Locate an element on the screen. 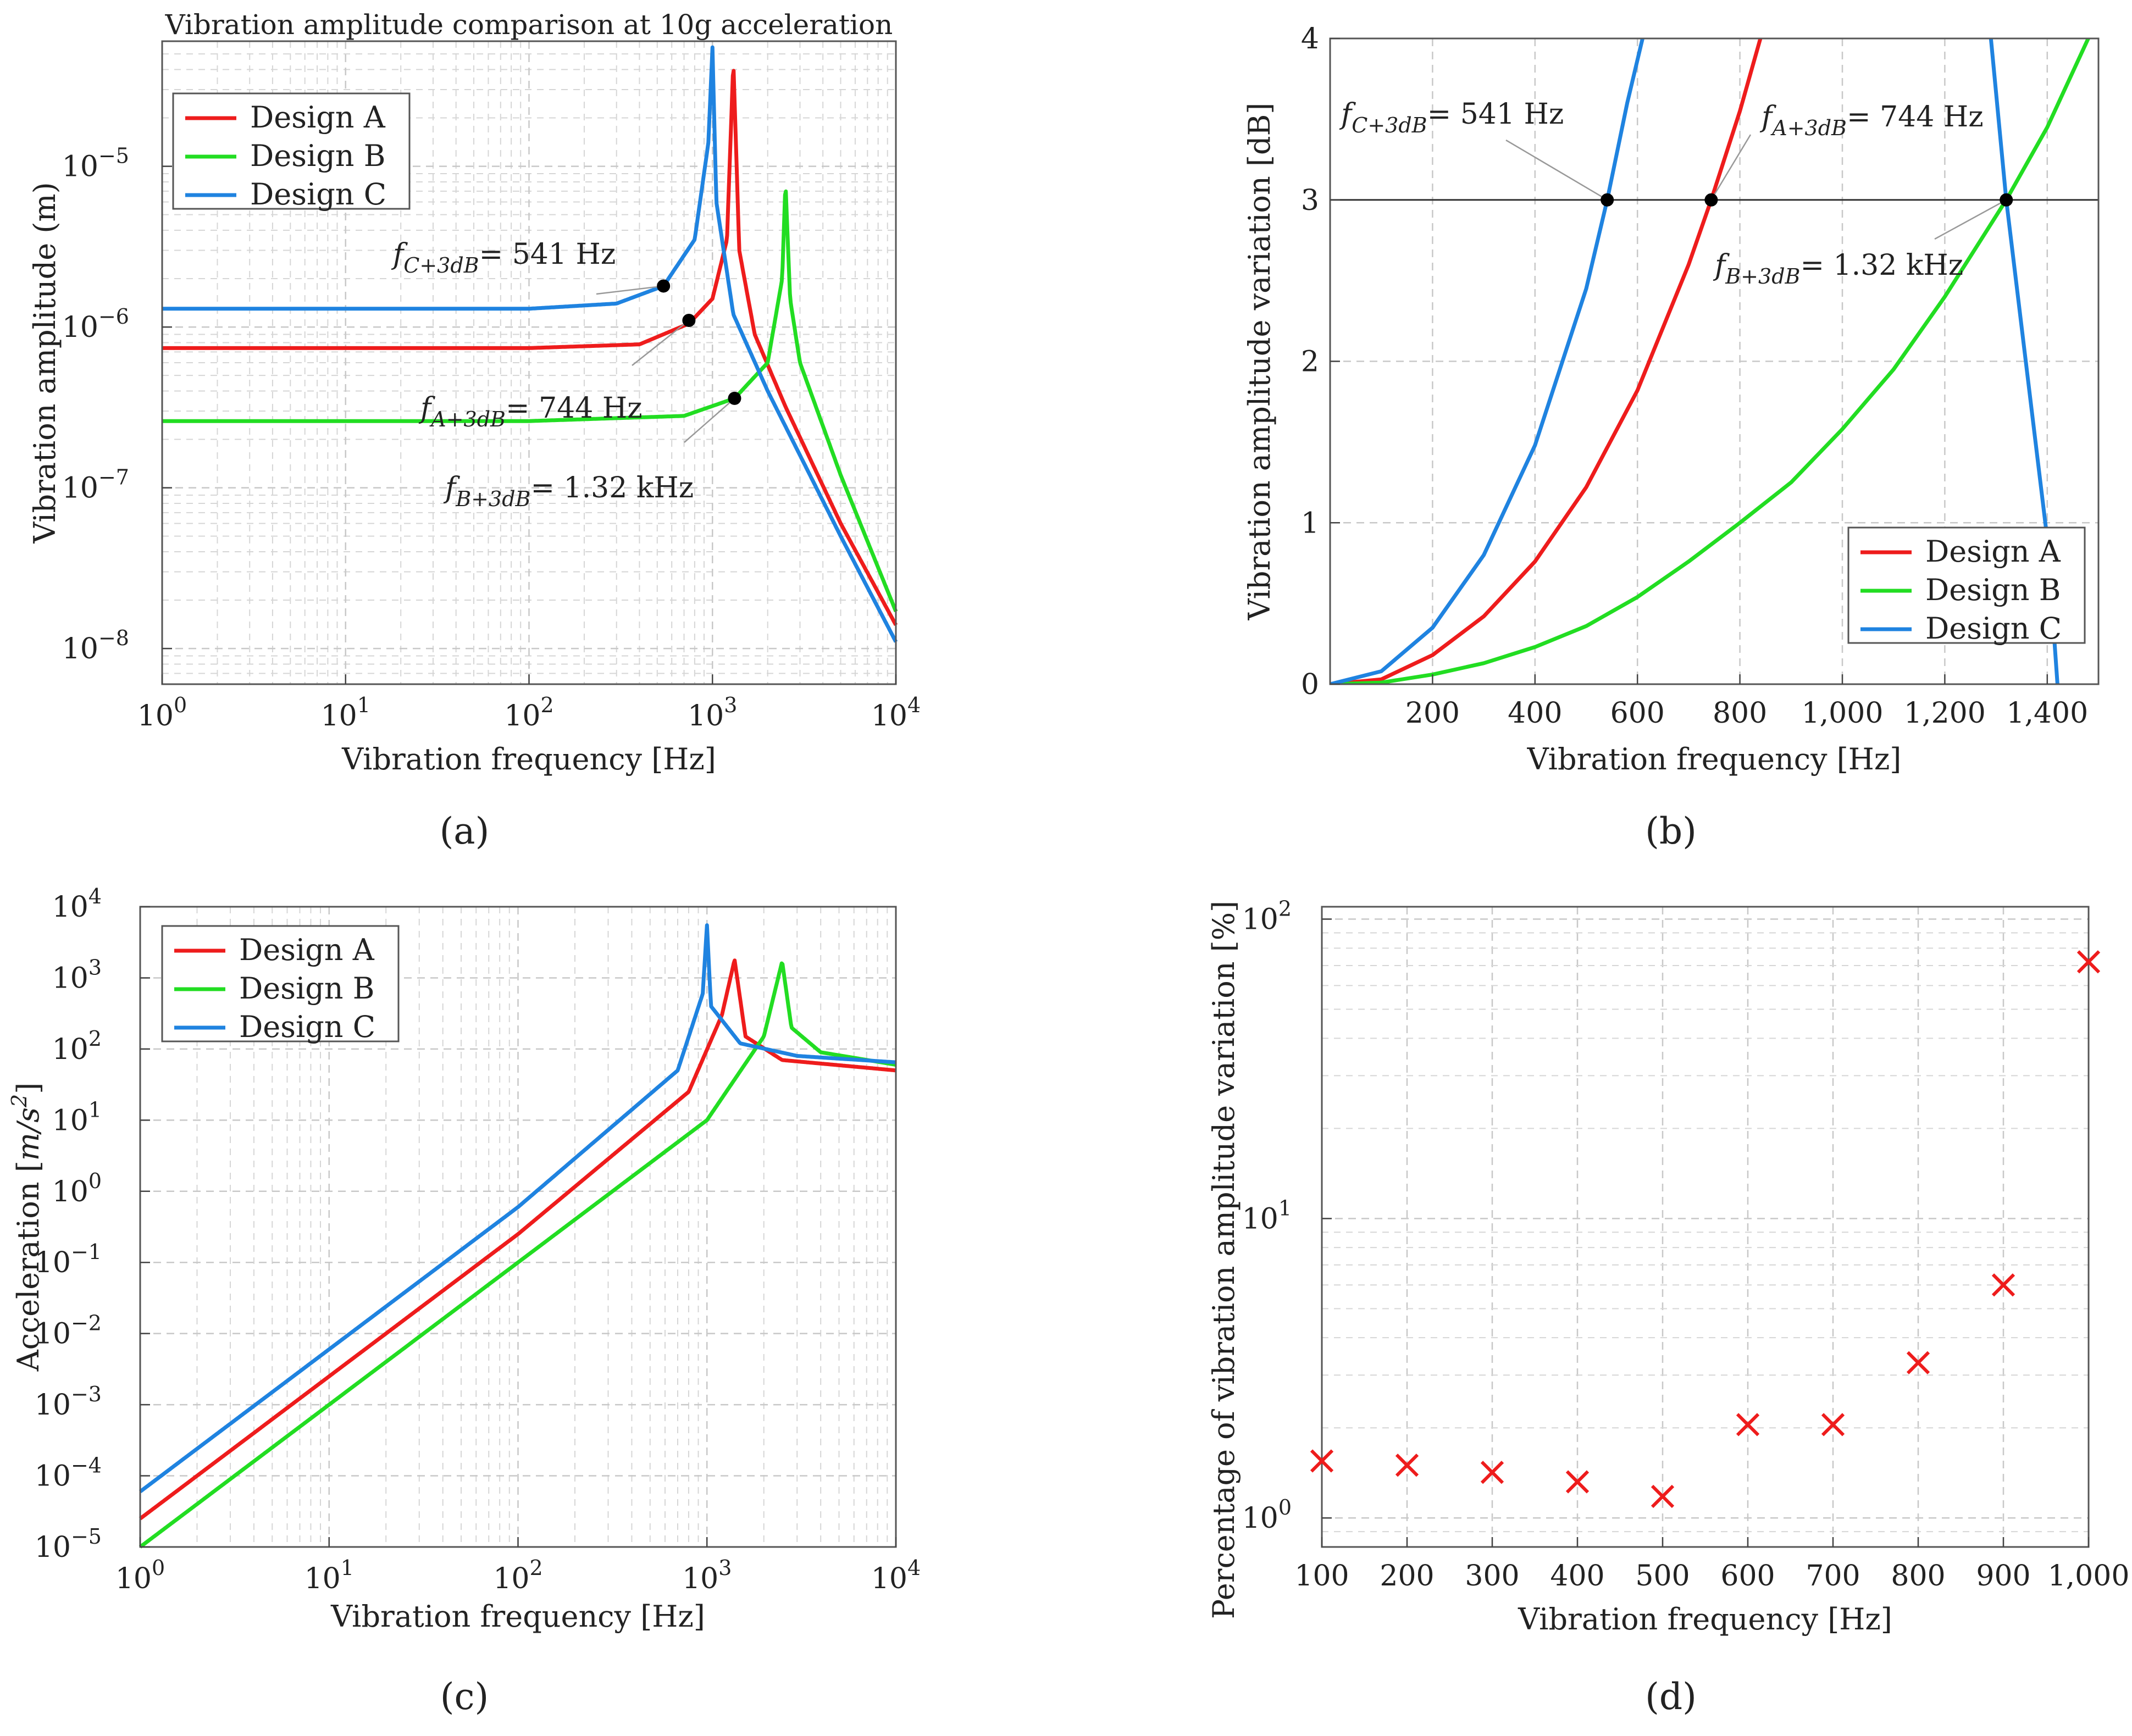 Image resolution: width=2132 pixels, height=1736 pixels. c-ytick-label: 10⁴ is located at coordinates (77, 904).